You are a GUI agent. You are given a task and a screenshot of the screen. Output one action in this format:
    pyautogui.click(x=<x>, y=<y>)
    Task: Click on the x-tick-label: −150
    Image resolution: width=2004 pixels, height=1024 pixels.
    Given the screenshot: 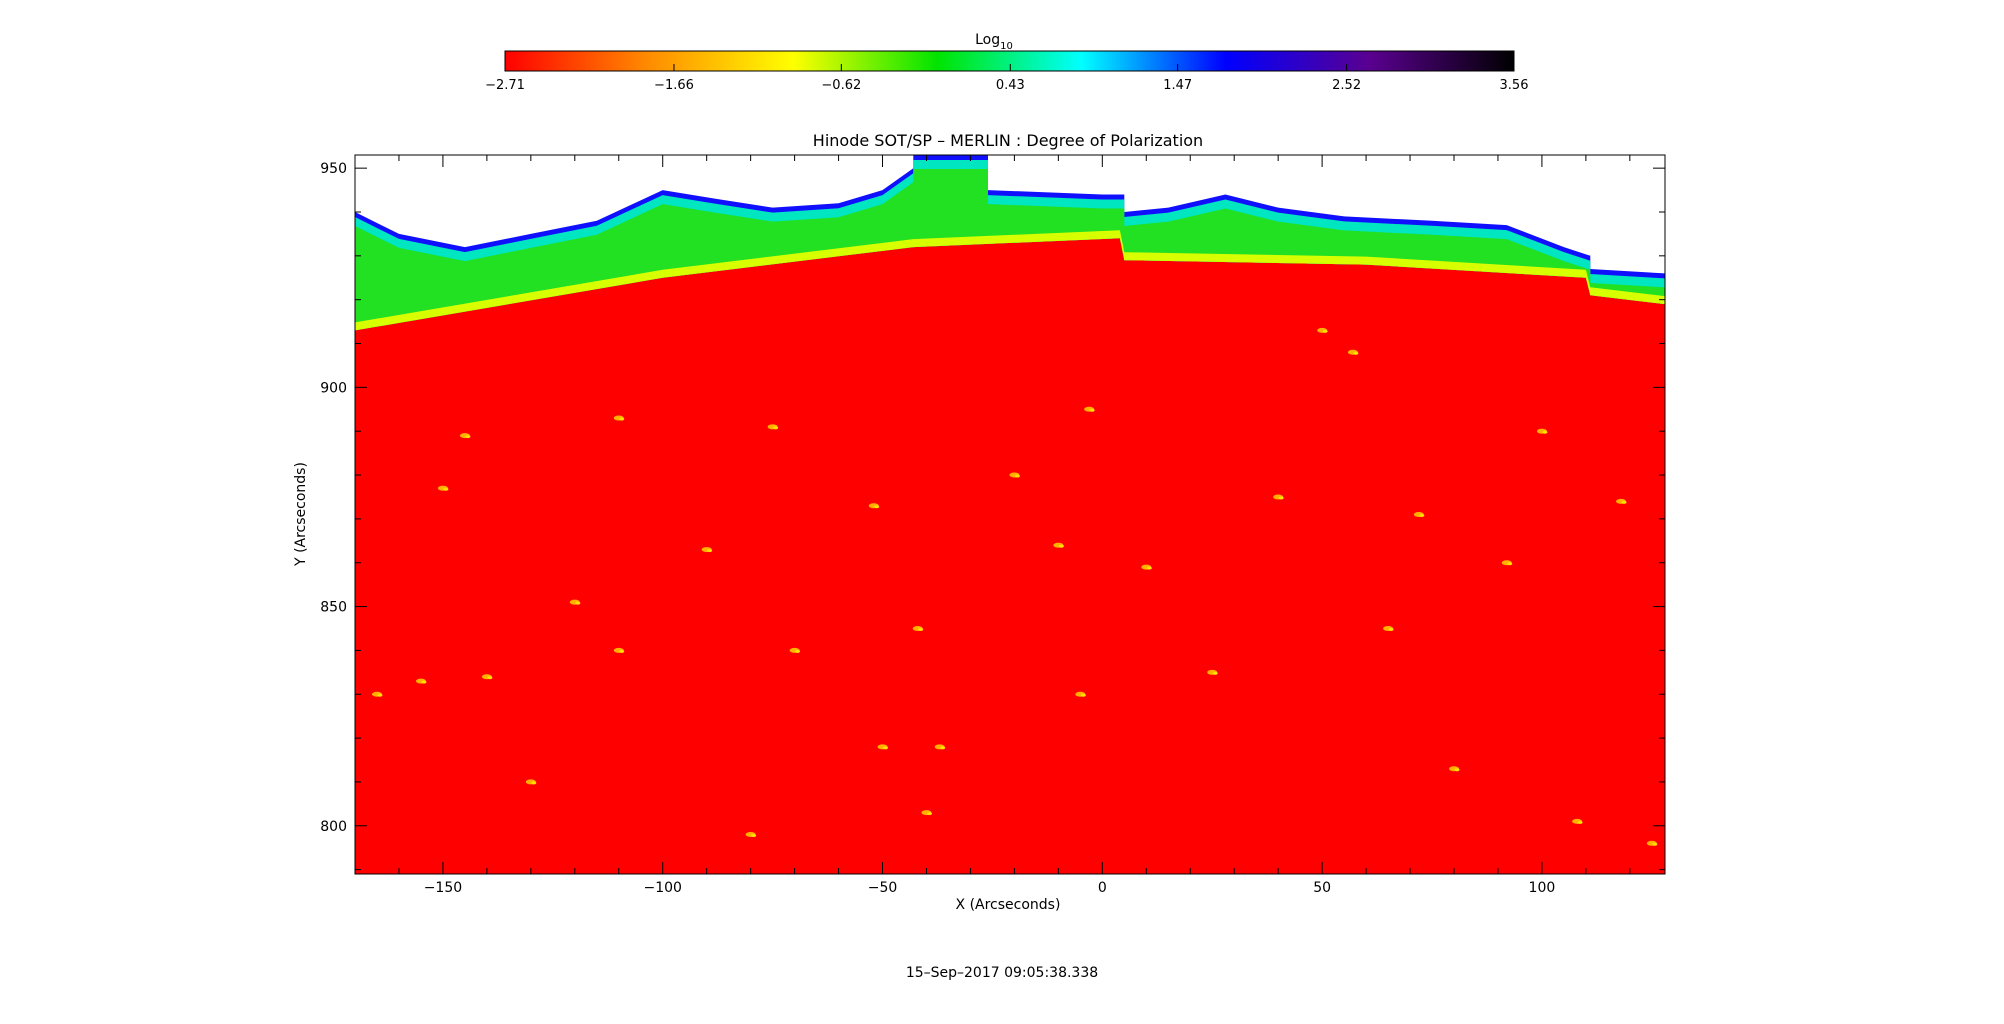 What is the action you would take?
    pyautogui.click(x=443, y=888)
    